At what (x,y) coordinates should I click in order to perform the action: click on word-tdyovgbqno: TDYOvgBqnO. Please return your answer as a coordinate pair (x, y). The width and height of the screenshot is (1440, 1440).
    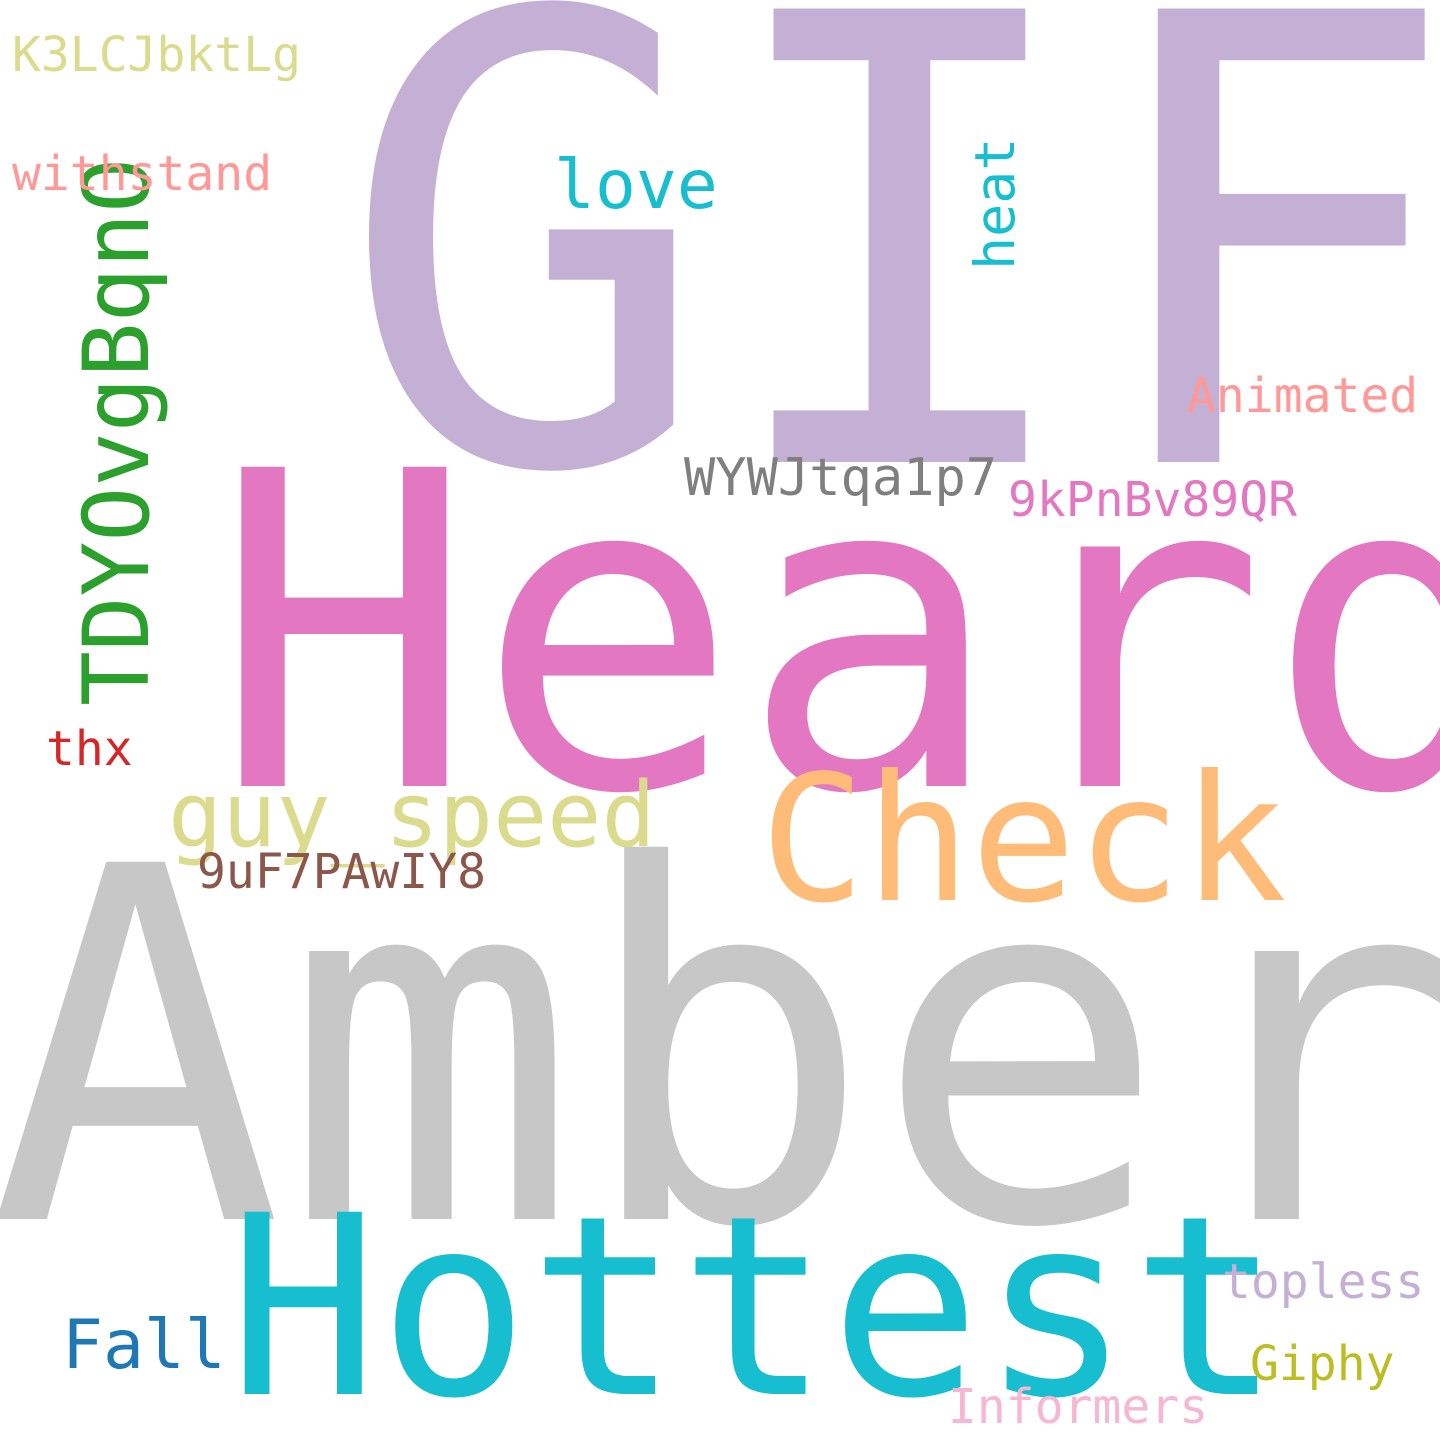
    Looking at the image, I should click on (117, 432).